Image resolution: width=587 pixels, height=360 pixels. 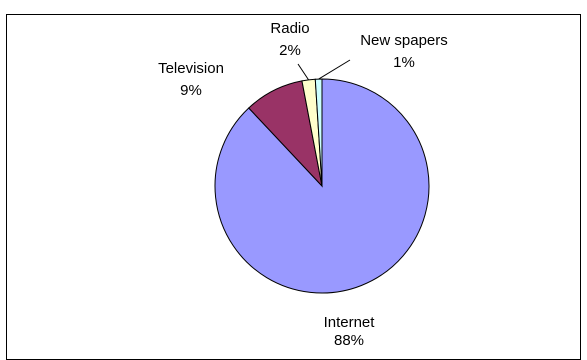 What do you see at coordinates (349, 339) in the screenshot?
I see `slice-percent-internet: 88%` at bounding box center [349, 339].